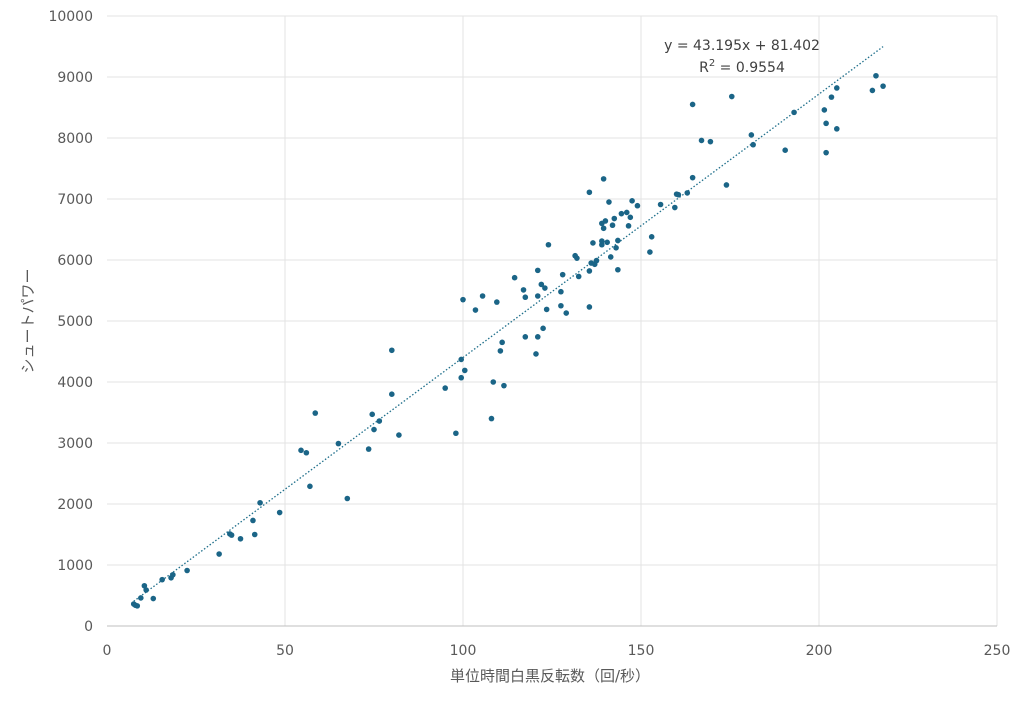  I want to click on y-tick-label: 1000, so click(75, 566).